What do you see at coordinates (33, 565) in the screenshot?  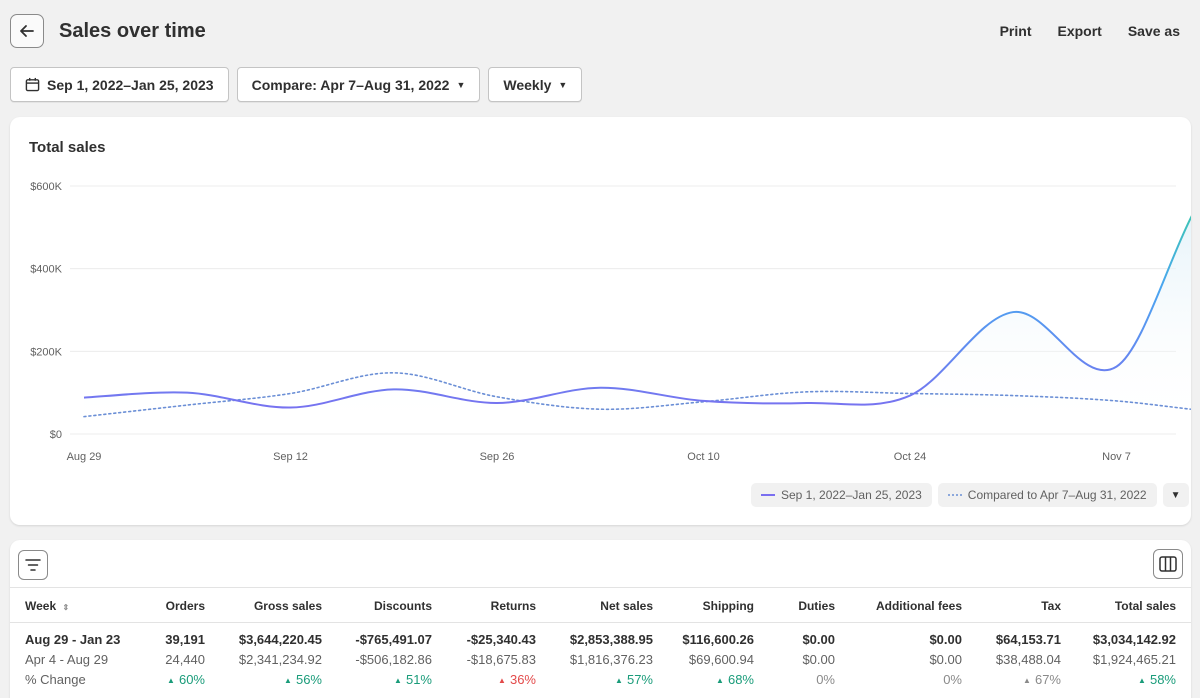 I see `filter-button` at bounding box center [33, 565].